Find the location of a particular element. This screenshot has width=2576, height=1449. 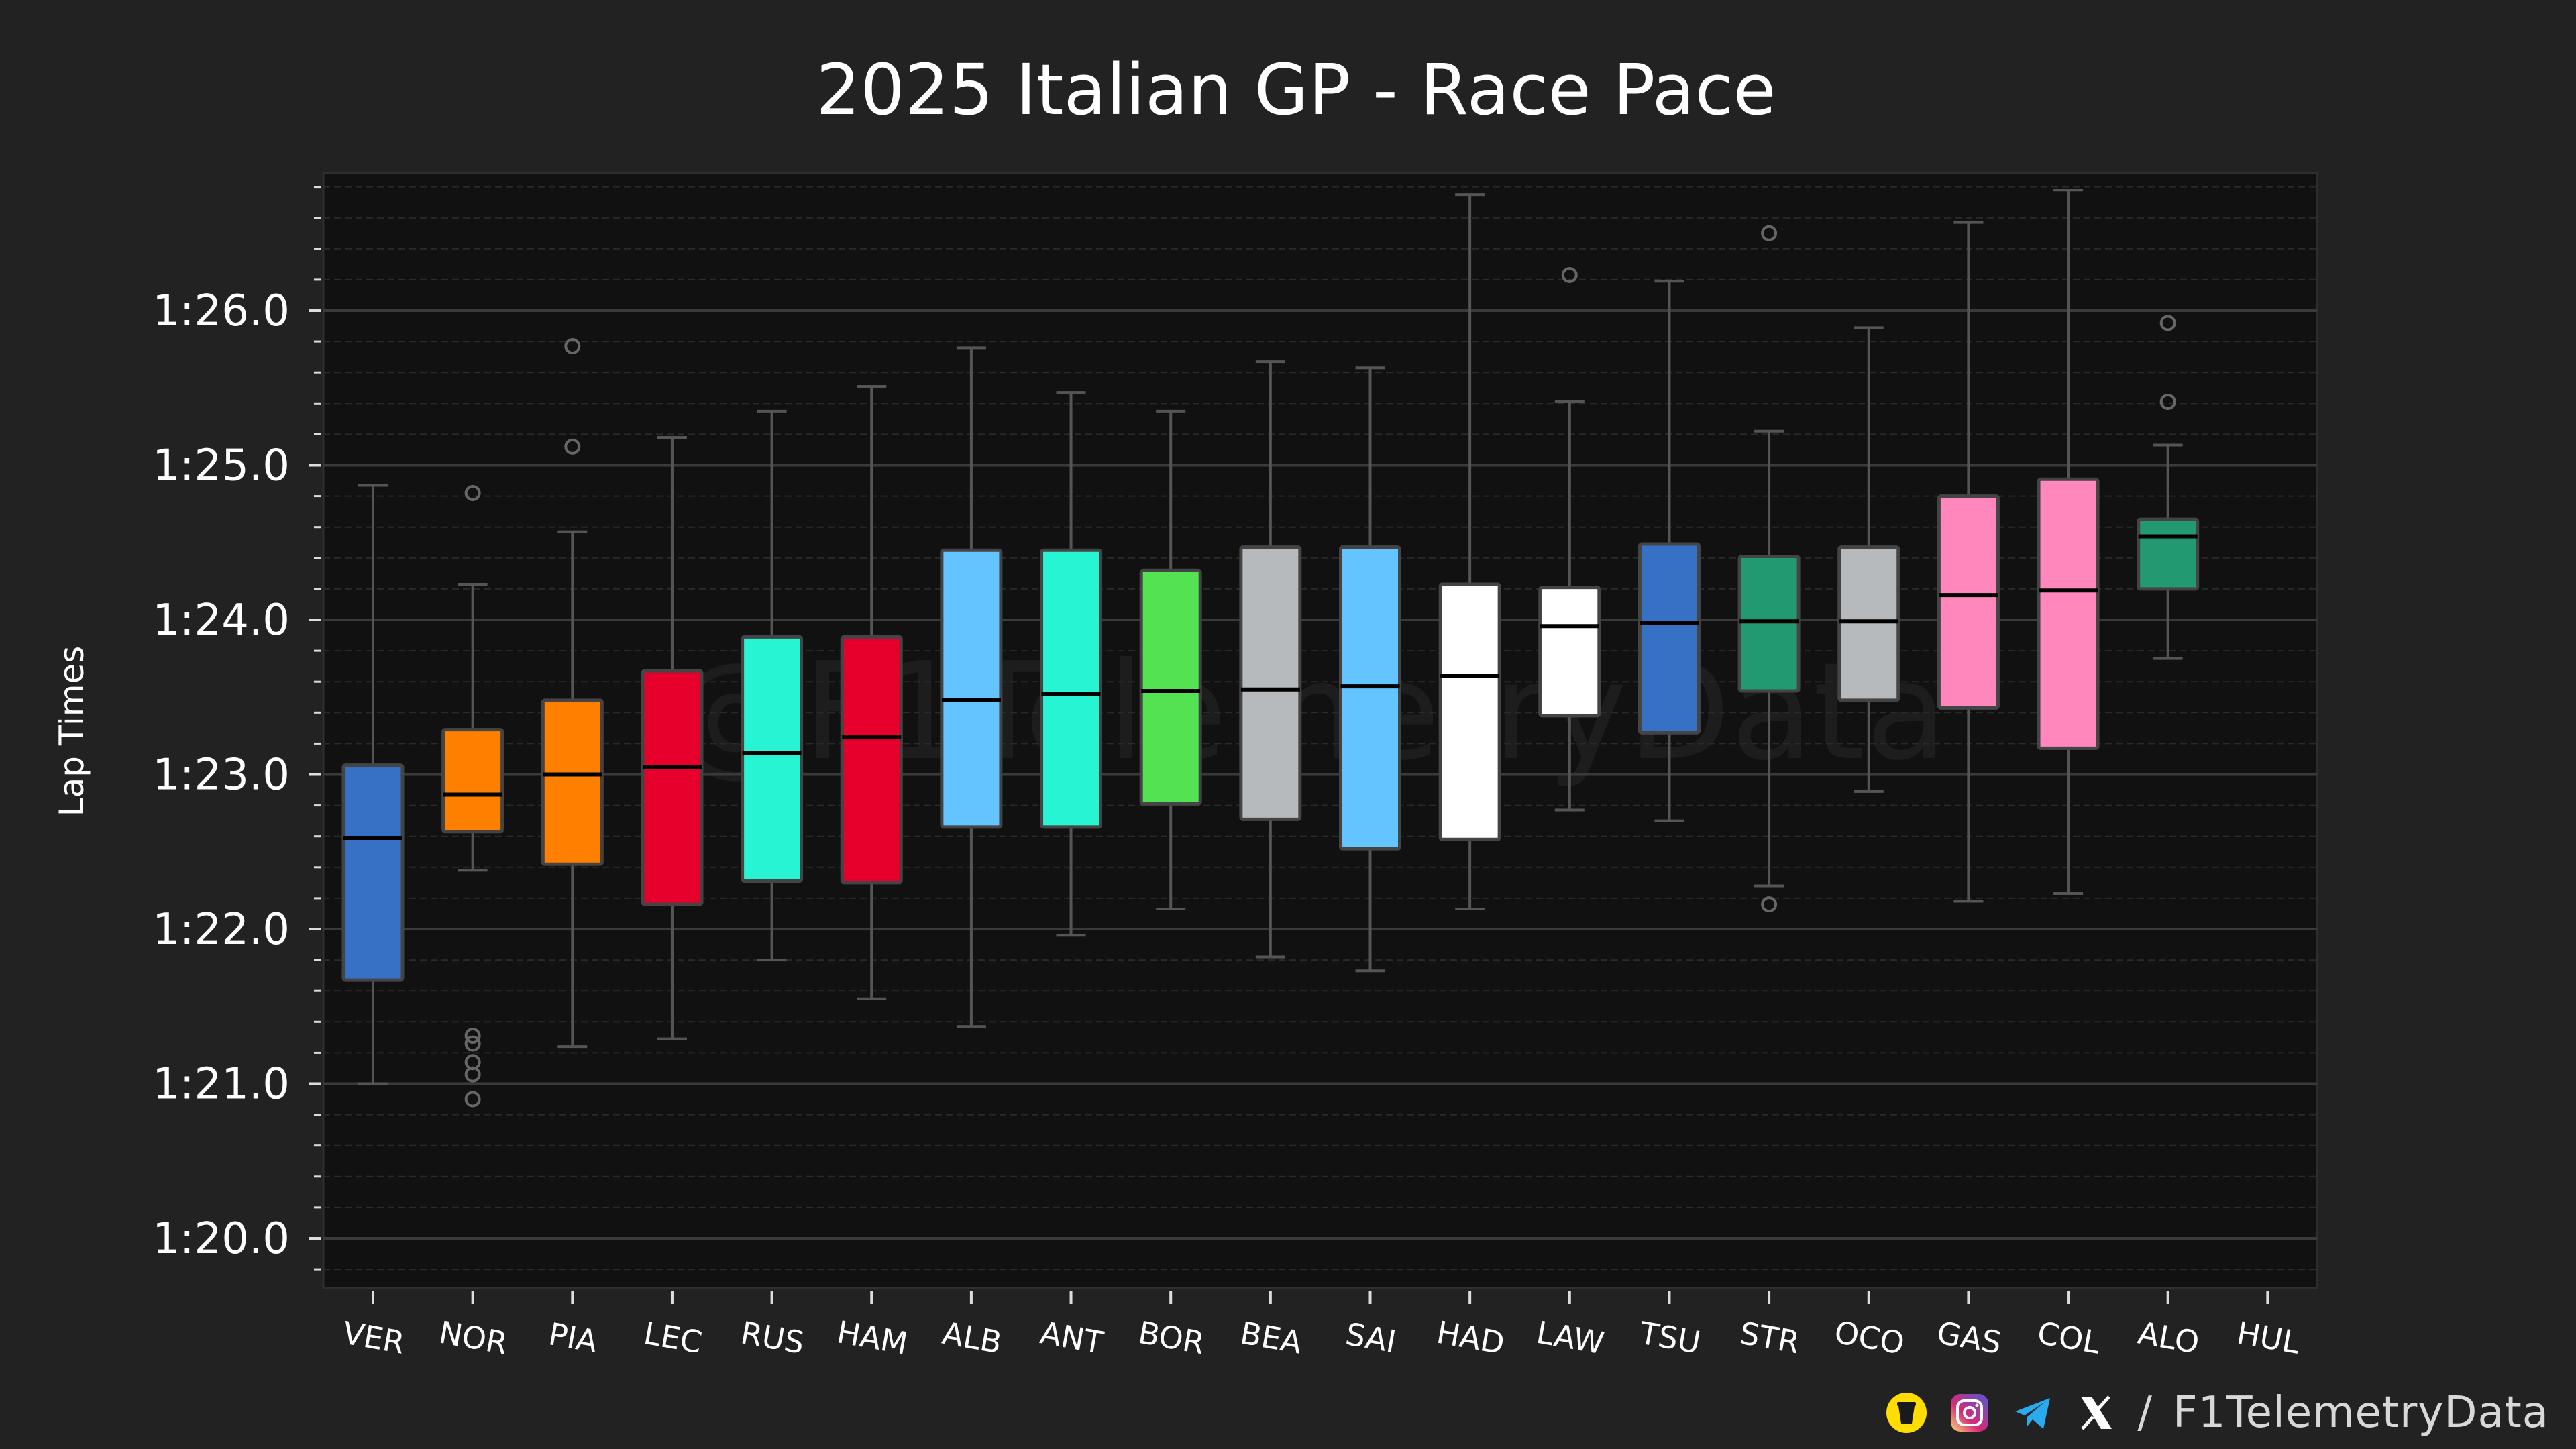

box-pia is located at coordinates (572, 693).